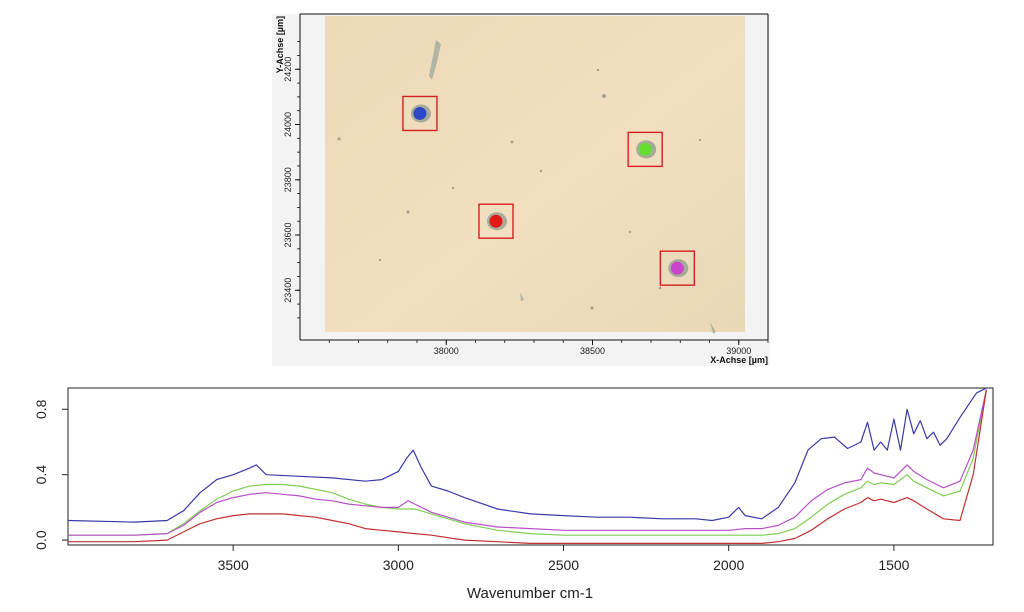 The height and width of the screenshot is (612, 1024). I want to click on spectrum-x-tick-label: 1500, so click(893, 565).